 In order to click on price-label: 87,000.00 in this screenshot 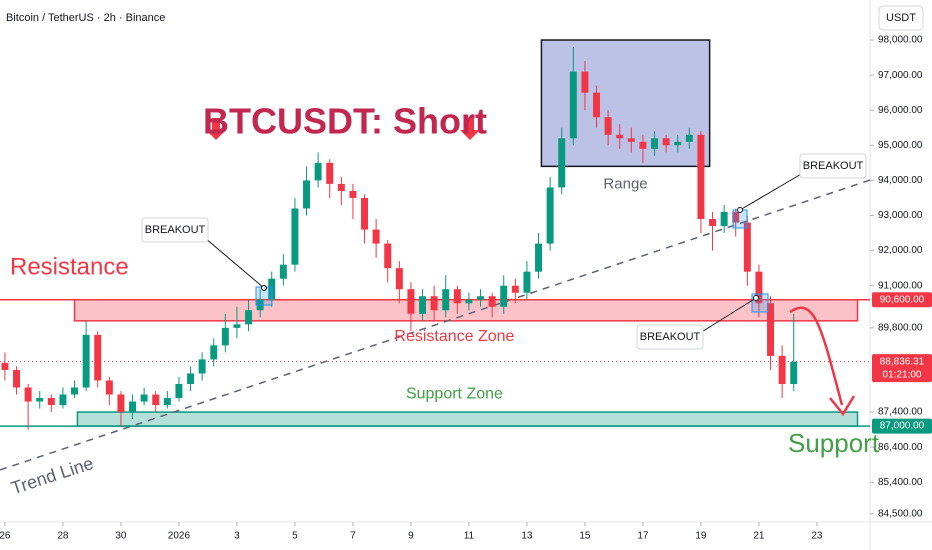, I will do `click(902, 426)`.